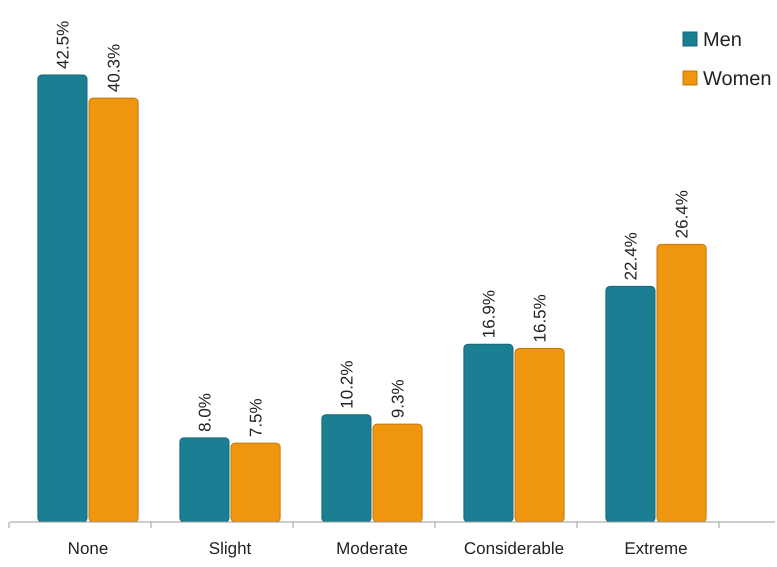 The height and width of the screenshot is (567, 777). Describe the element at coordinates (514, 548) in the screenshot. I see `x-tick-label: Considerable` at that location.